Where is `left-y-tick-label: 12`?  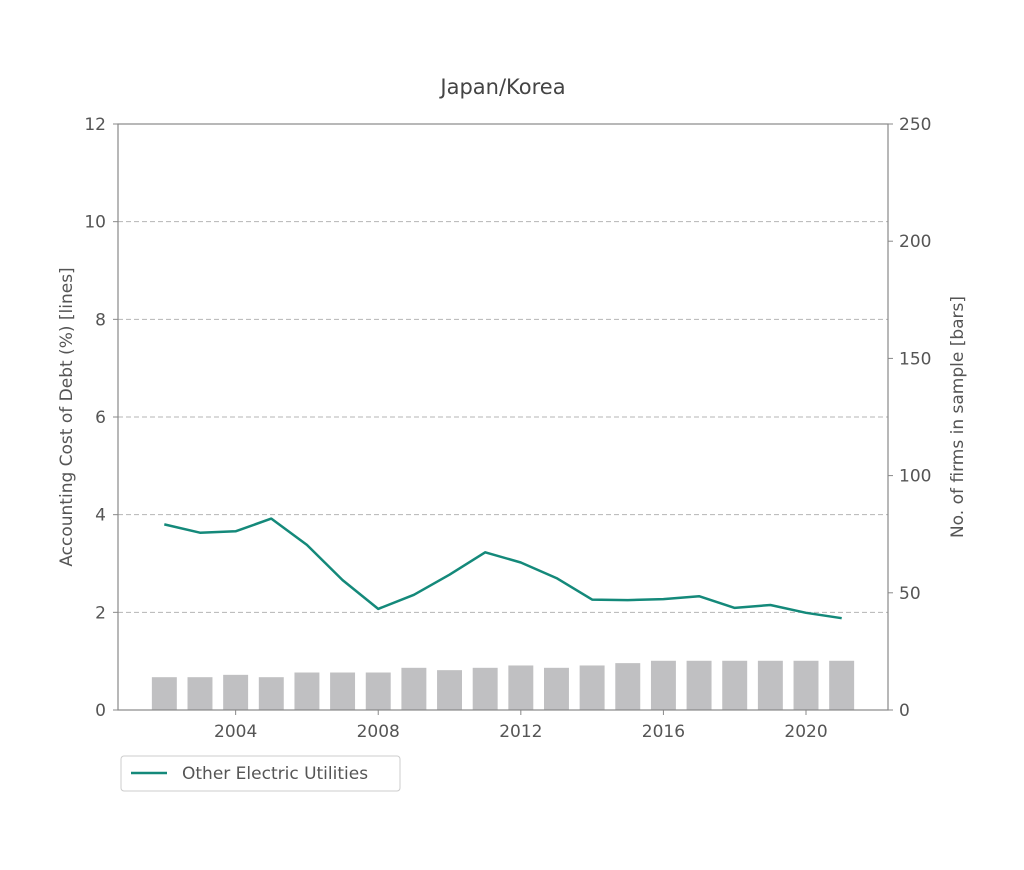 left-y-tick-label: 12 is located at coordinates (95, 125).